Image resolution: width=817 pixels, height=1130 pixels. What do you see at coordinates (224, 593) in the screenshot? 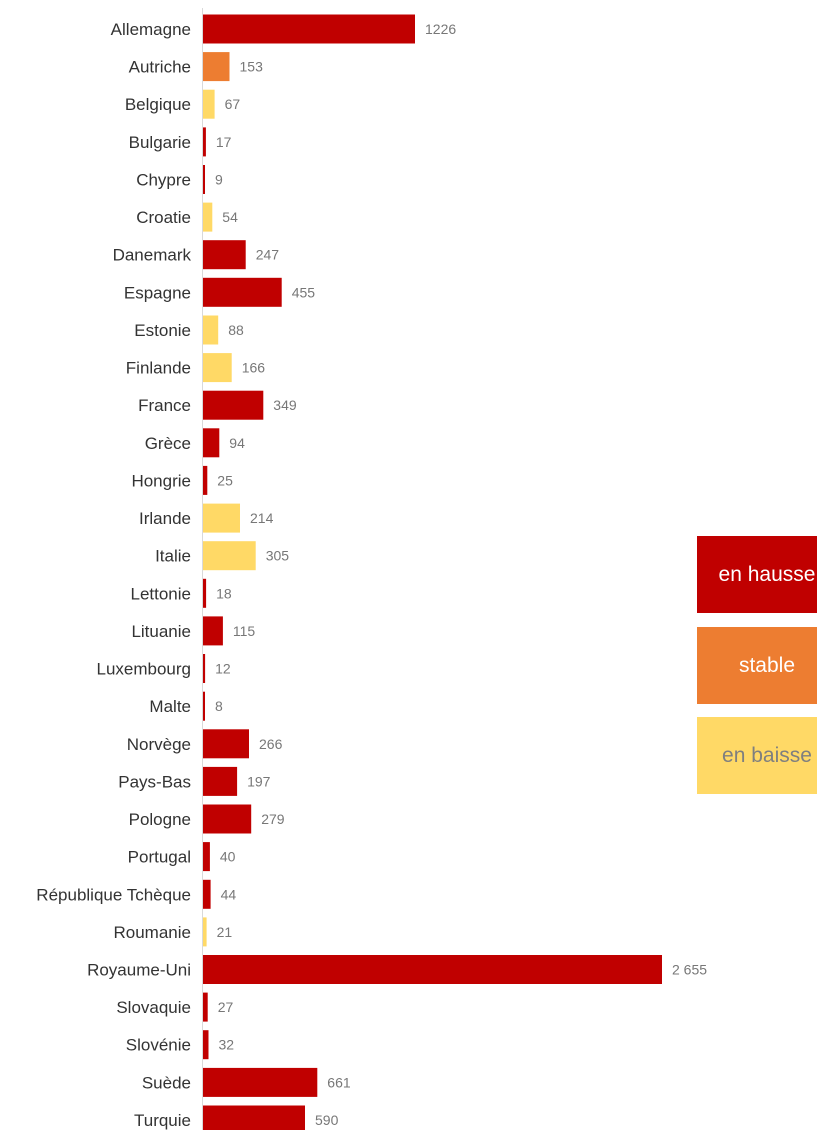
I see `value-label: 18` at bounding box center [224, 593].